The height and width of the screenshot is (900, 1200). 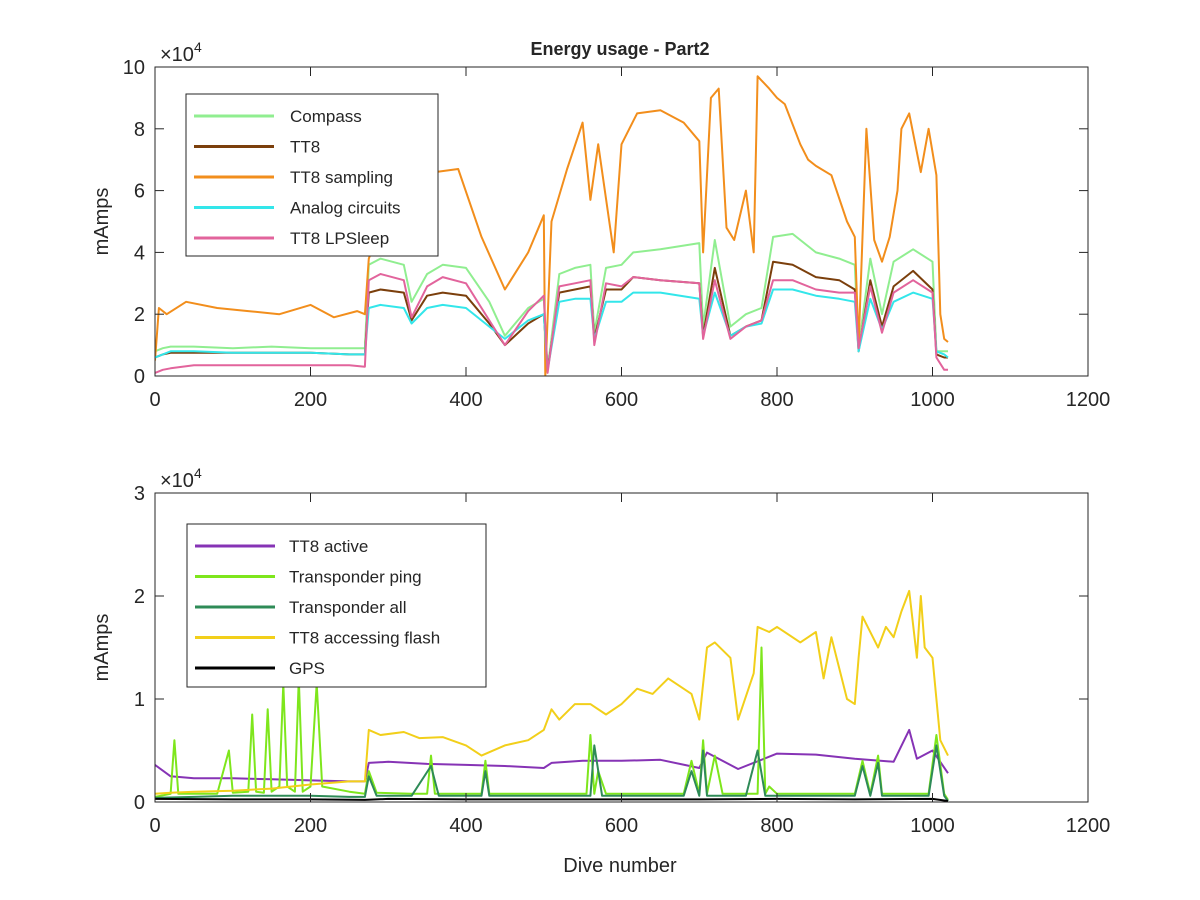 I want to click on x-axis-label: Dive number, so click(x=620, y=866).